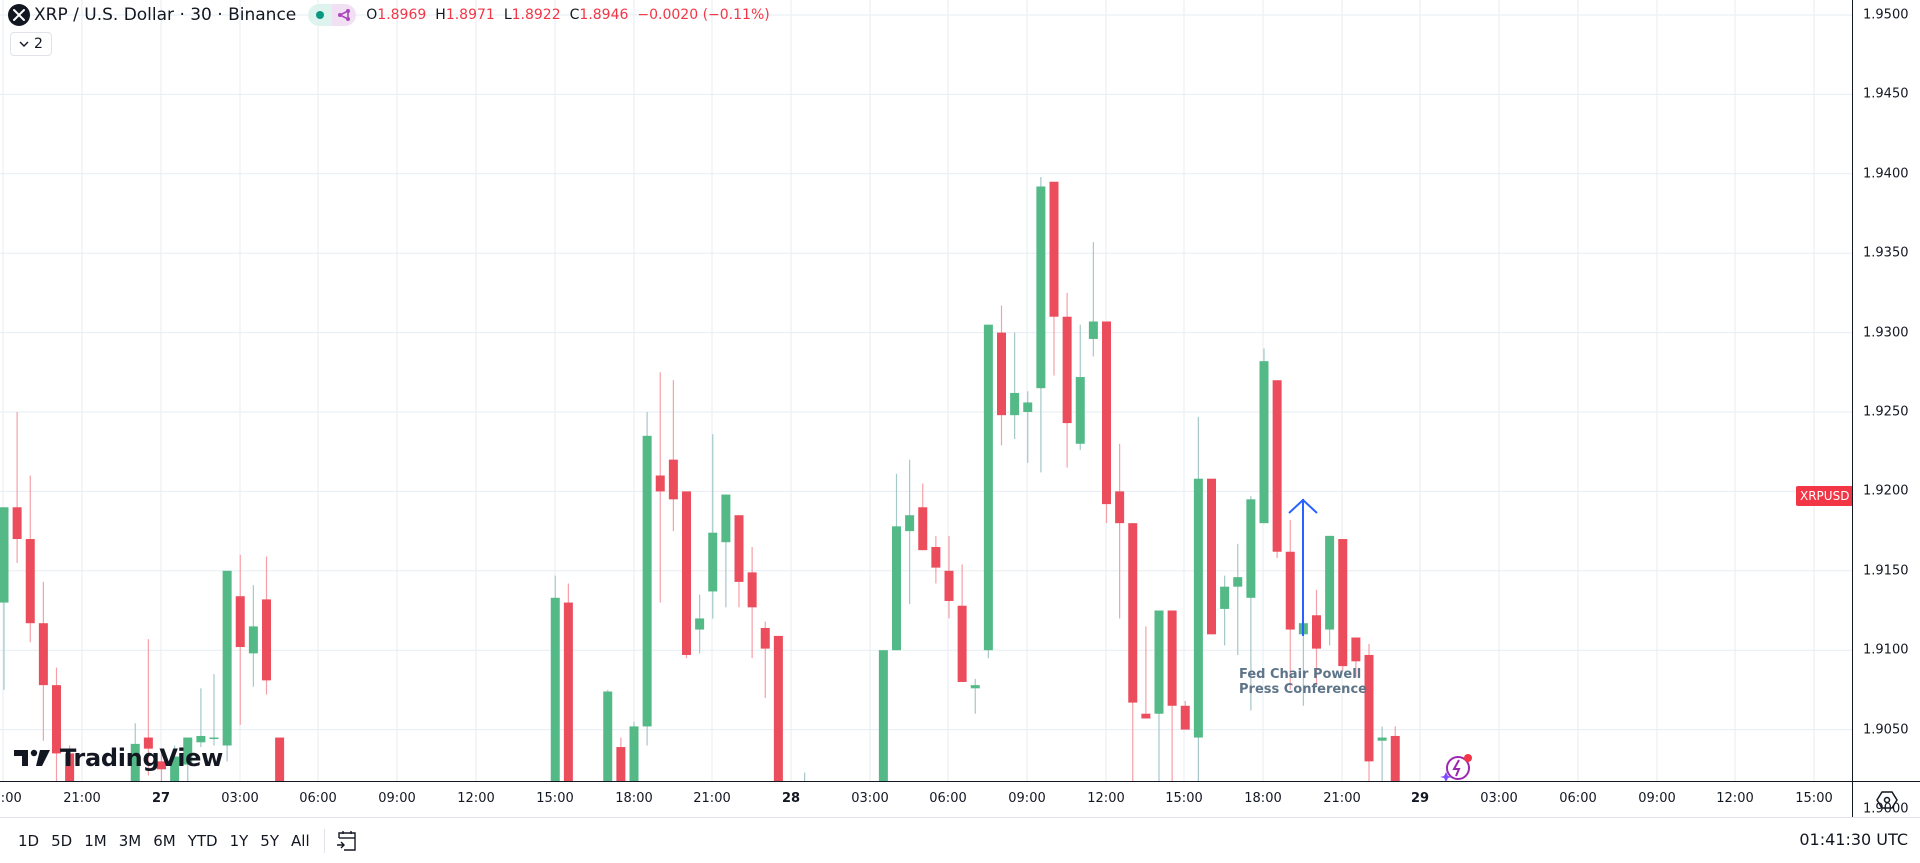 The image size is (1920, 863). What do you see at coordinates (202, 840) in the screenshot?
I see `range-button-ytd: YTD` at bounding box center [202, 840].